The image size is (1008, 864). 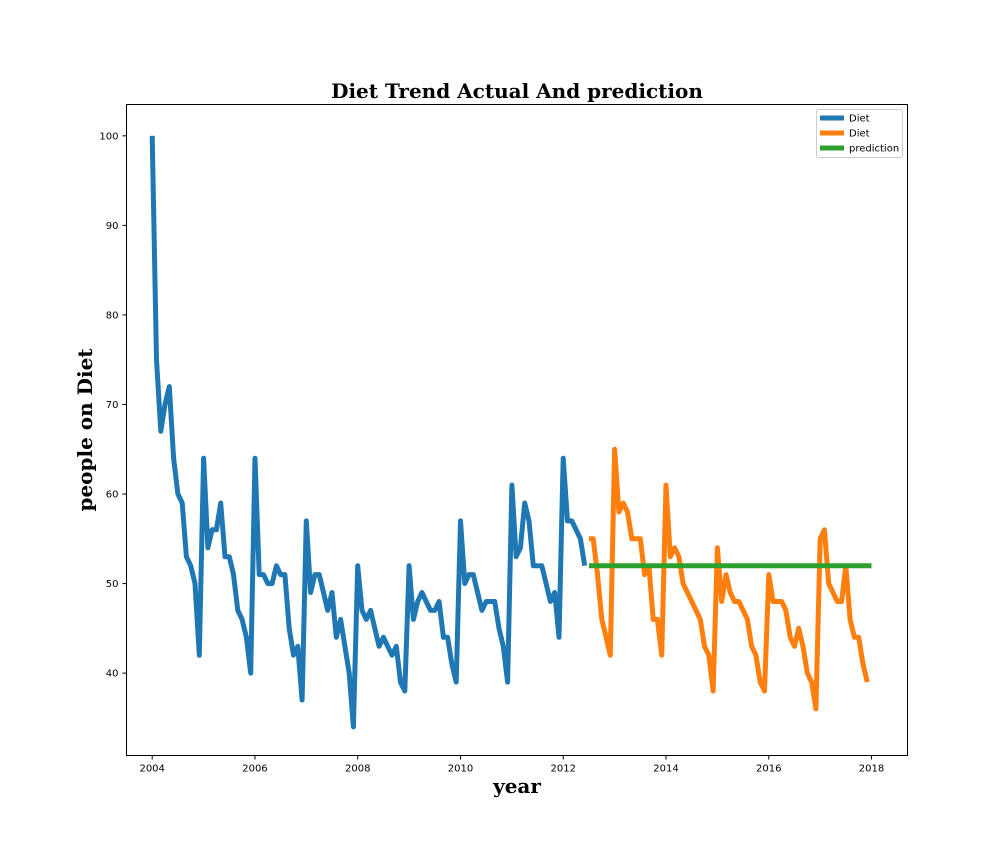 What do you see at coordinates (517, 91) in the screenshot?
I see `chart-title: Diet Trend Actual And prediction` at bounding box center [517, 91].